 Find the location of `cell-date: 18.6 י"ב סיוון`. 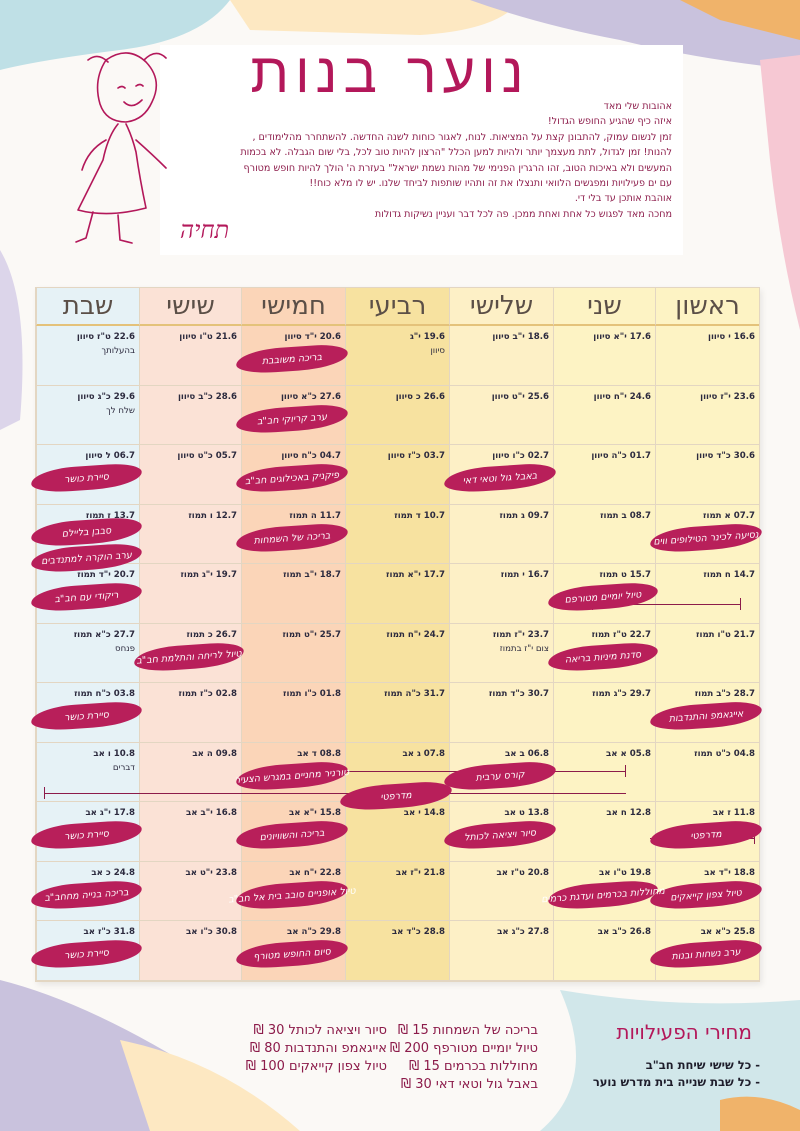

cell-date: 18.6 י"ב סיוון is located at coordinates (520, 337).